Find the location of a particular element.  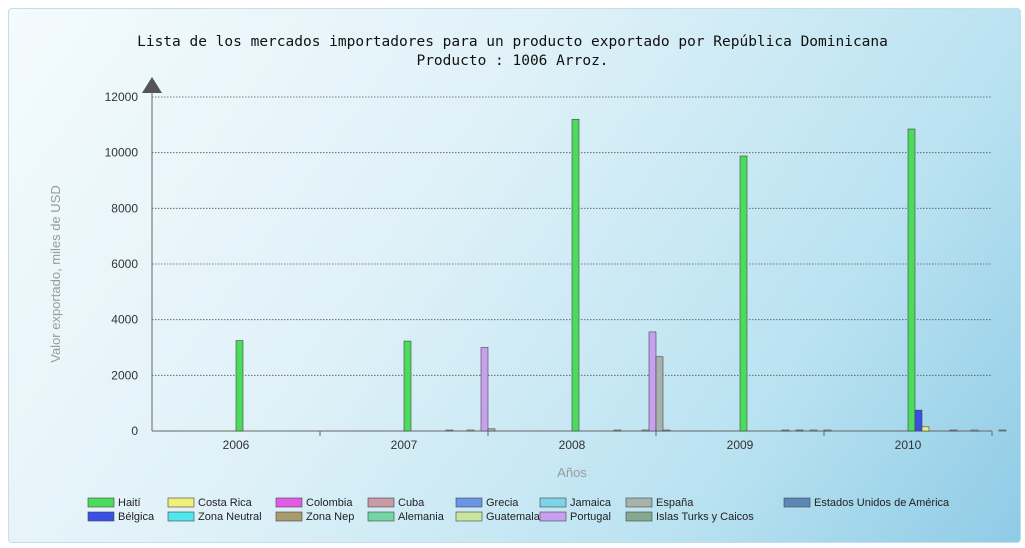

y-tick-label: 6000 is located at coordinates (124, 264).